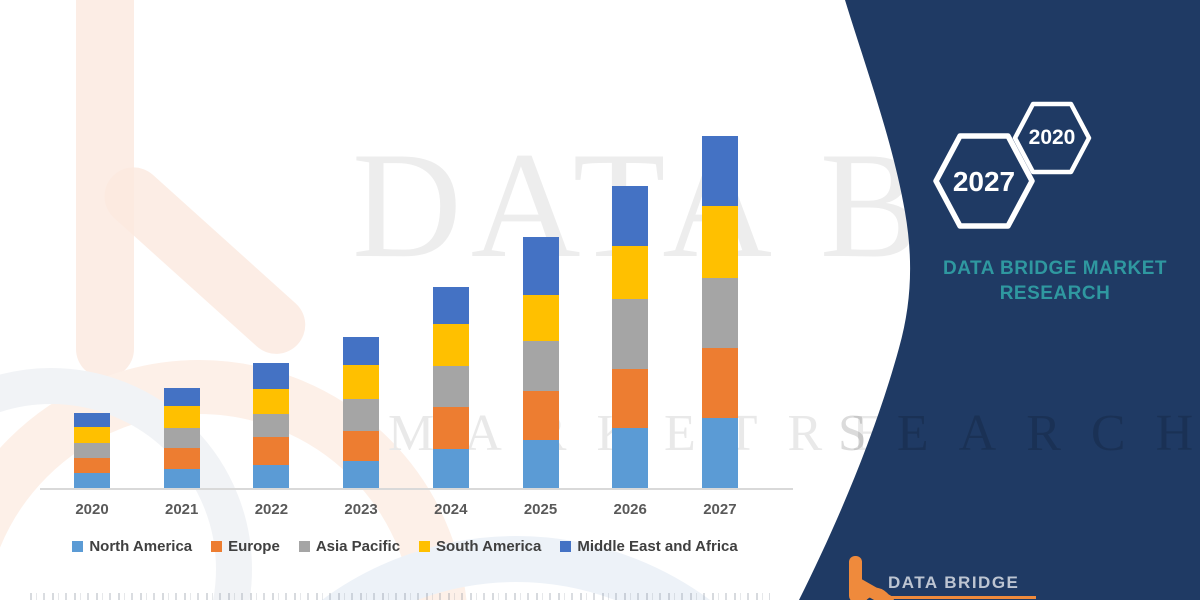 Image resolution: width=1200 pixels, height=600 pixels. Describe the element at coordinates (962, 597) in the screenshot. I see `footer-logo-underline` at that location.